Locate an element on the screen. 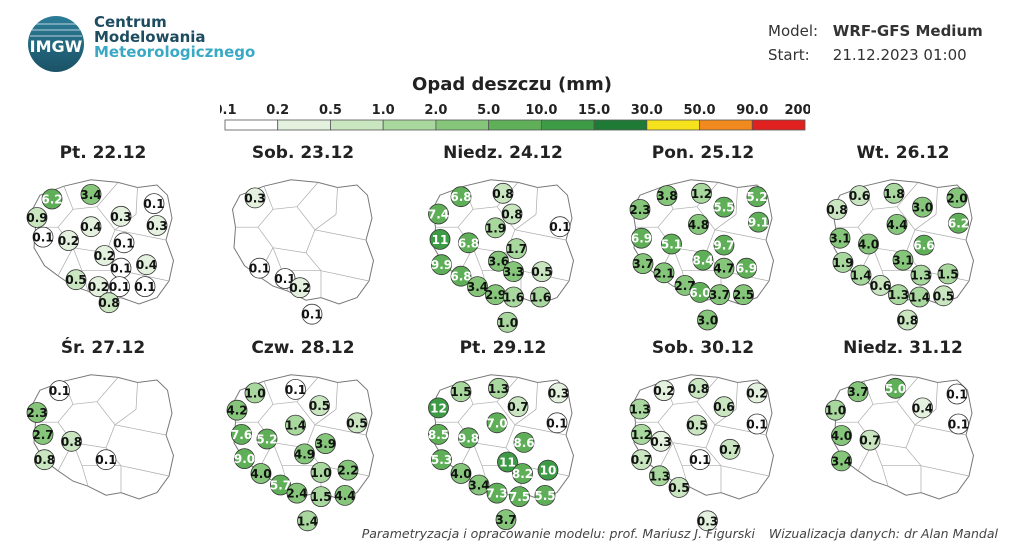 This screenshot has height=549, width=1024. precip-value: 2.7 is located at coordinates (42, 435).